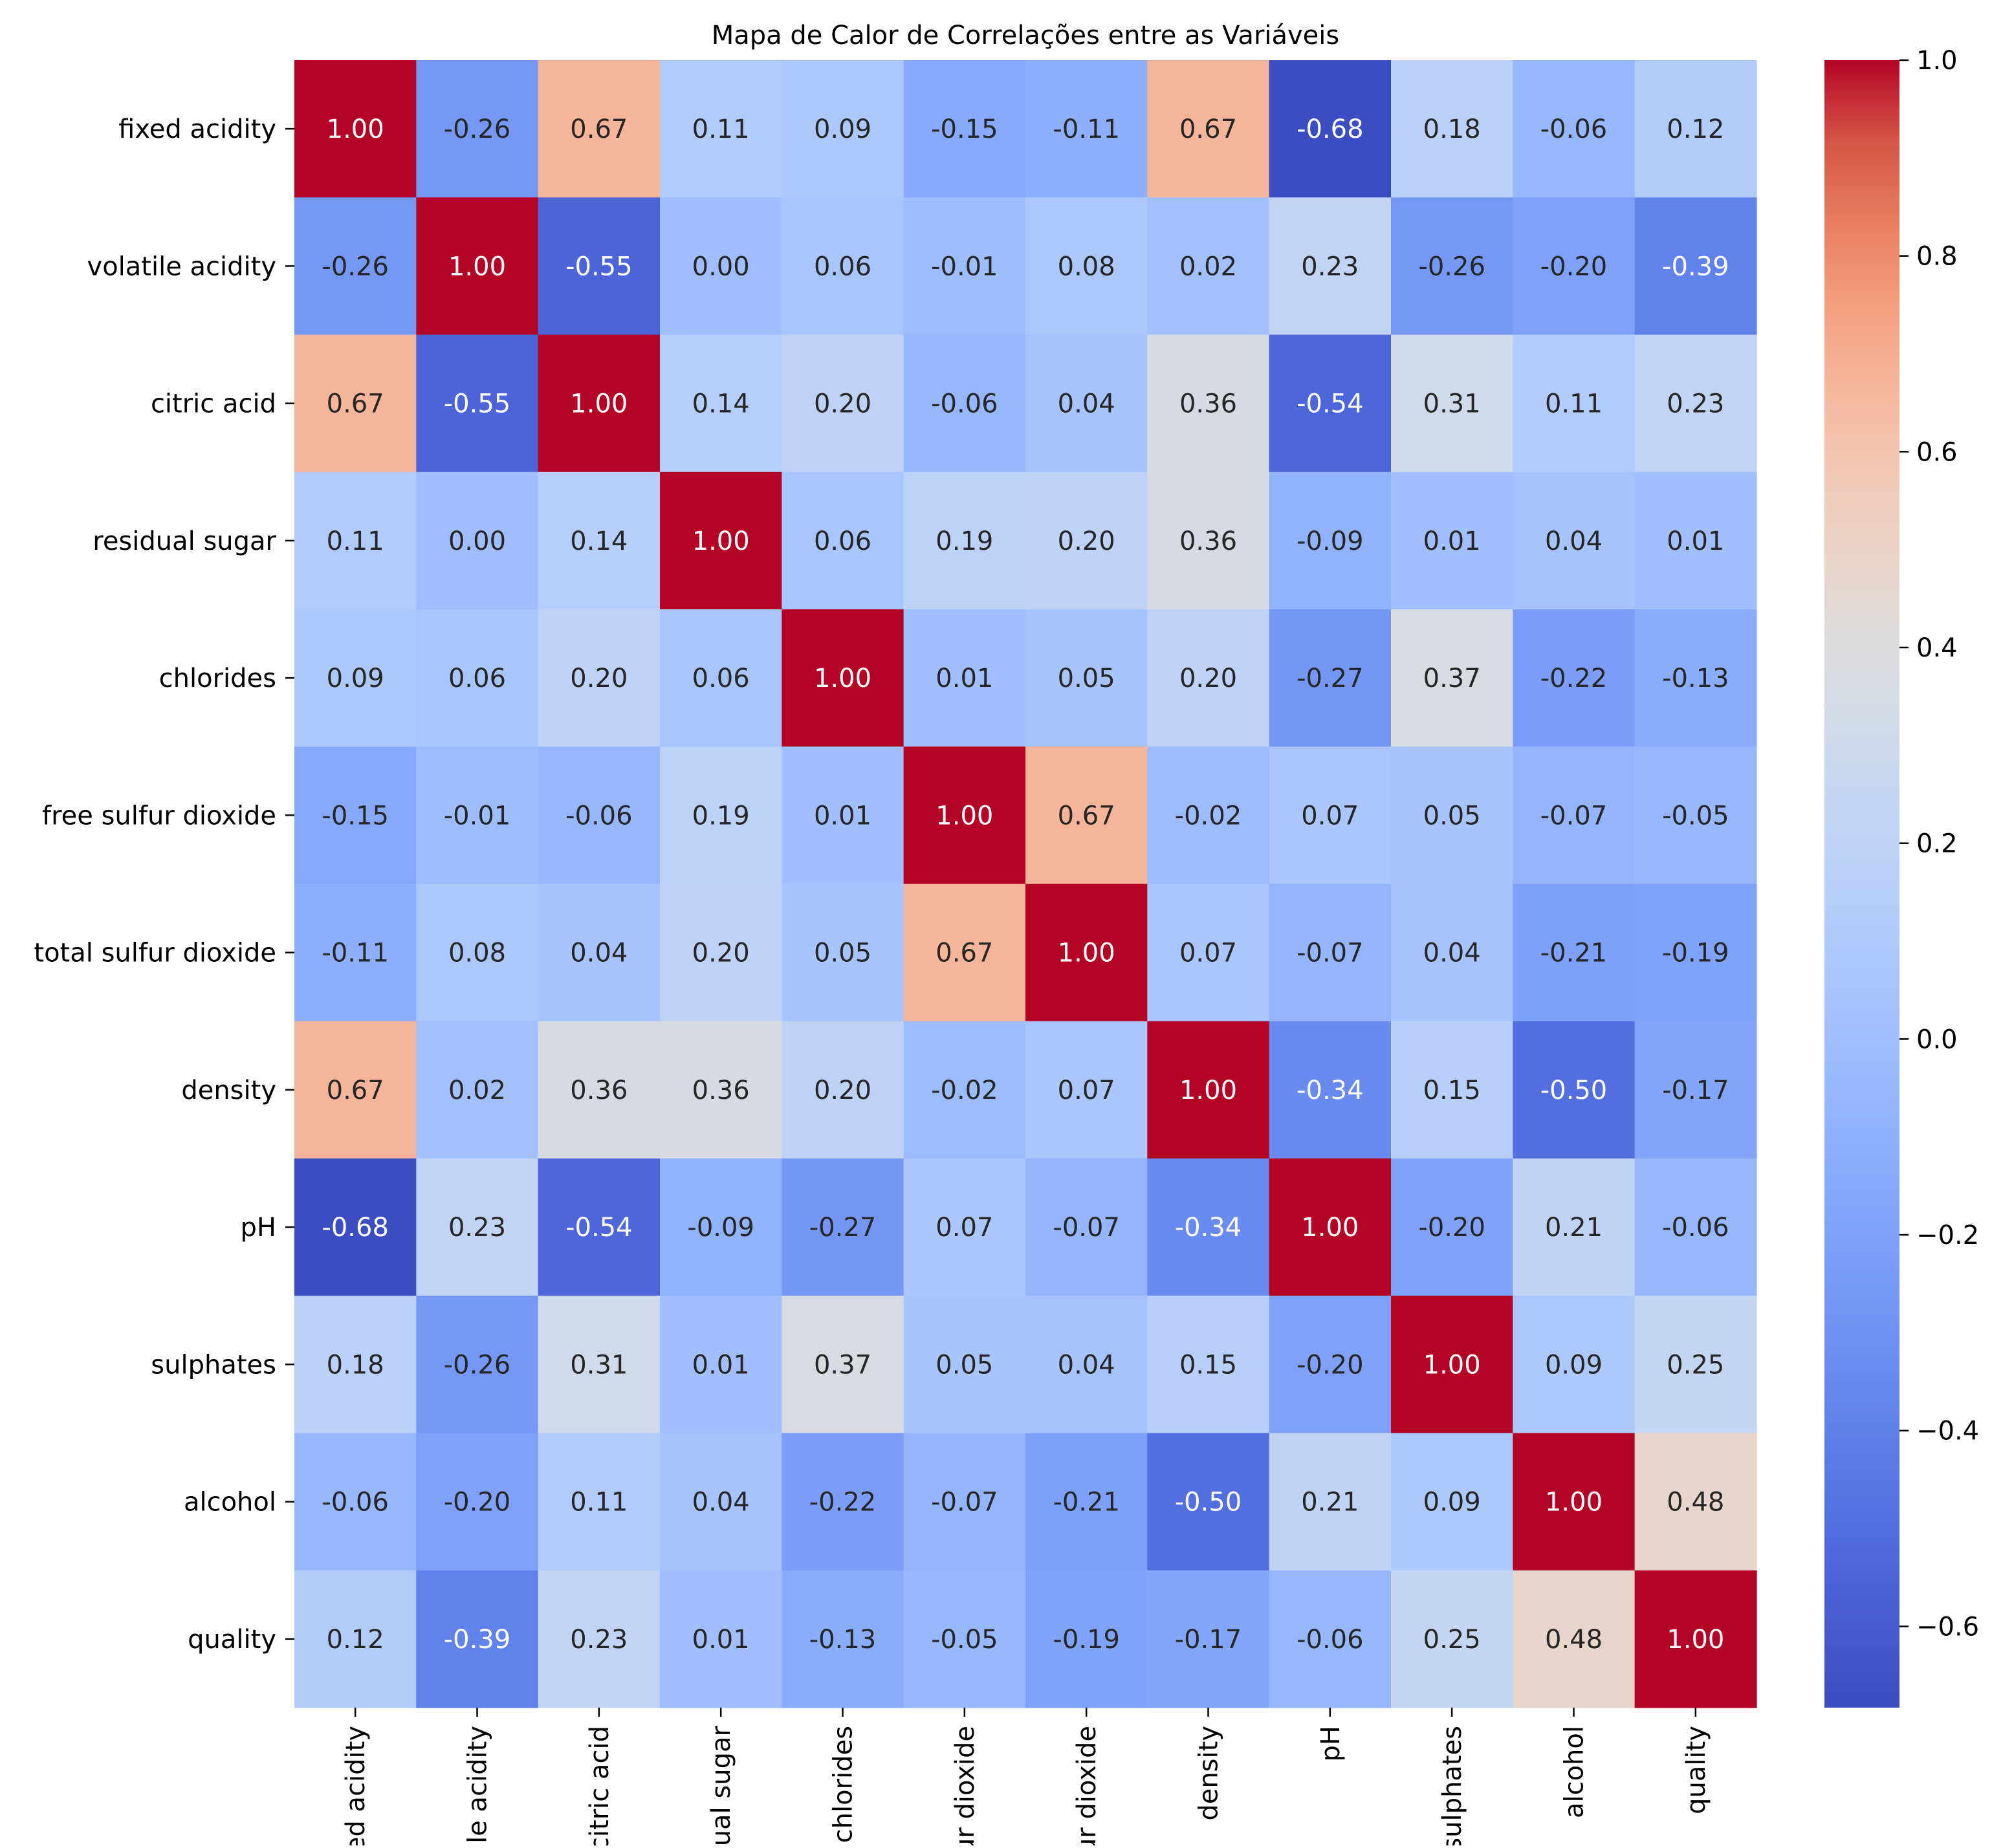 The image size is (2003, 1848). I want to click on y-tick-label: residual sugar, so click(184, 541).